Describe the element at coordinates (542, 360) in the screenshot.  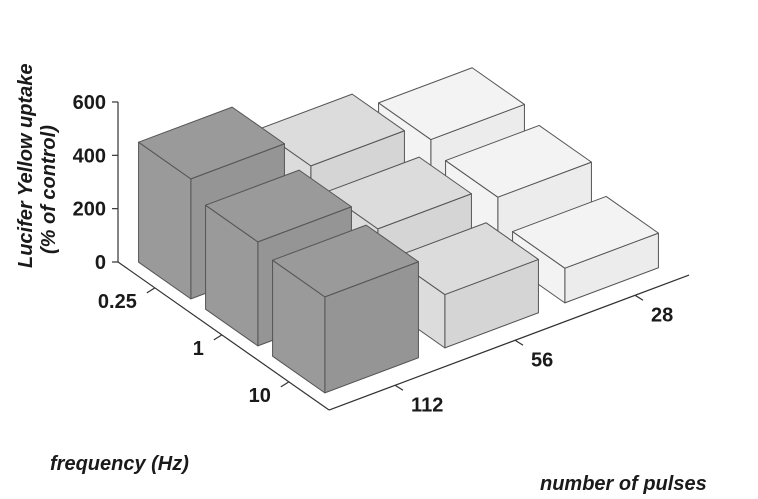
I see `pulses-tick-label: 56` at that location.